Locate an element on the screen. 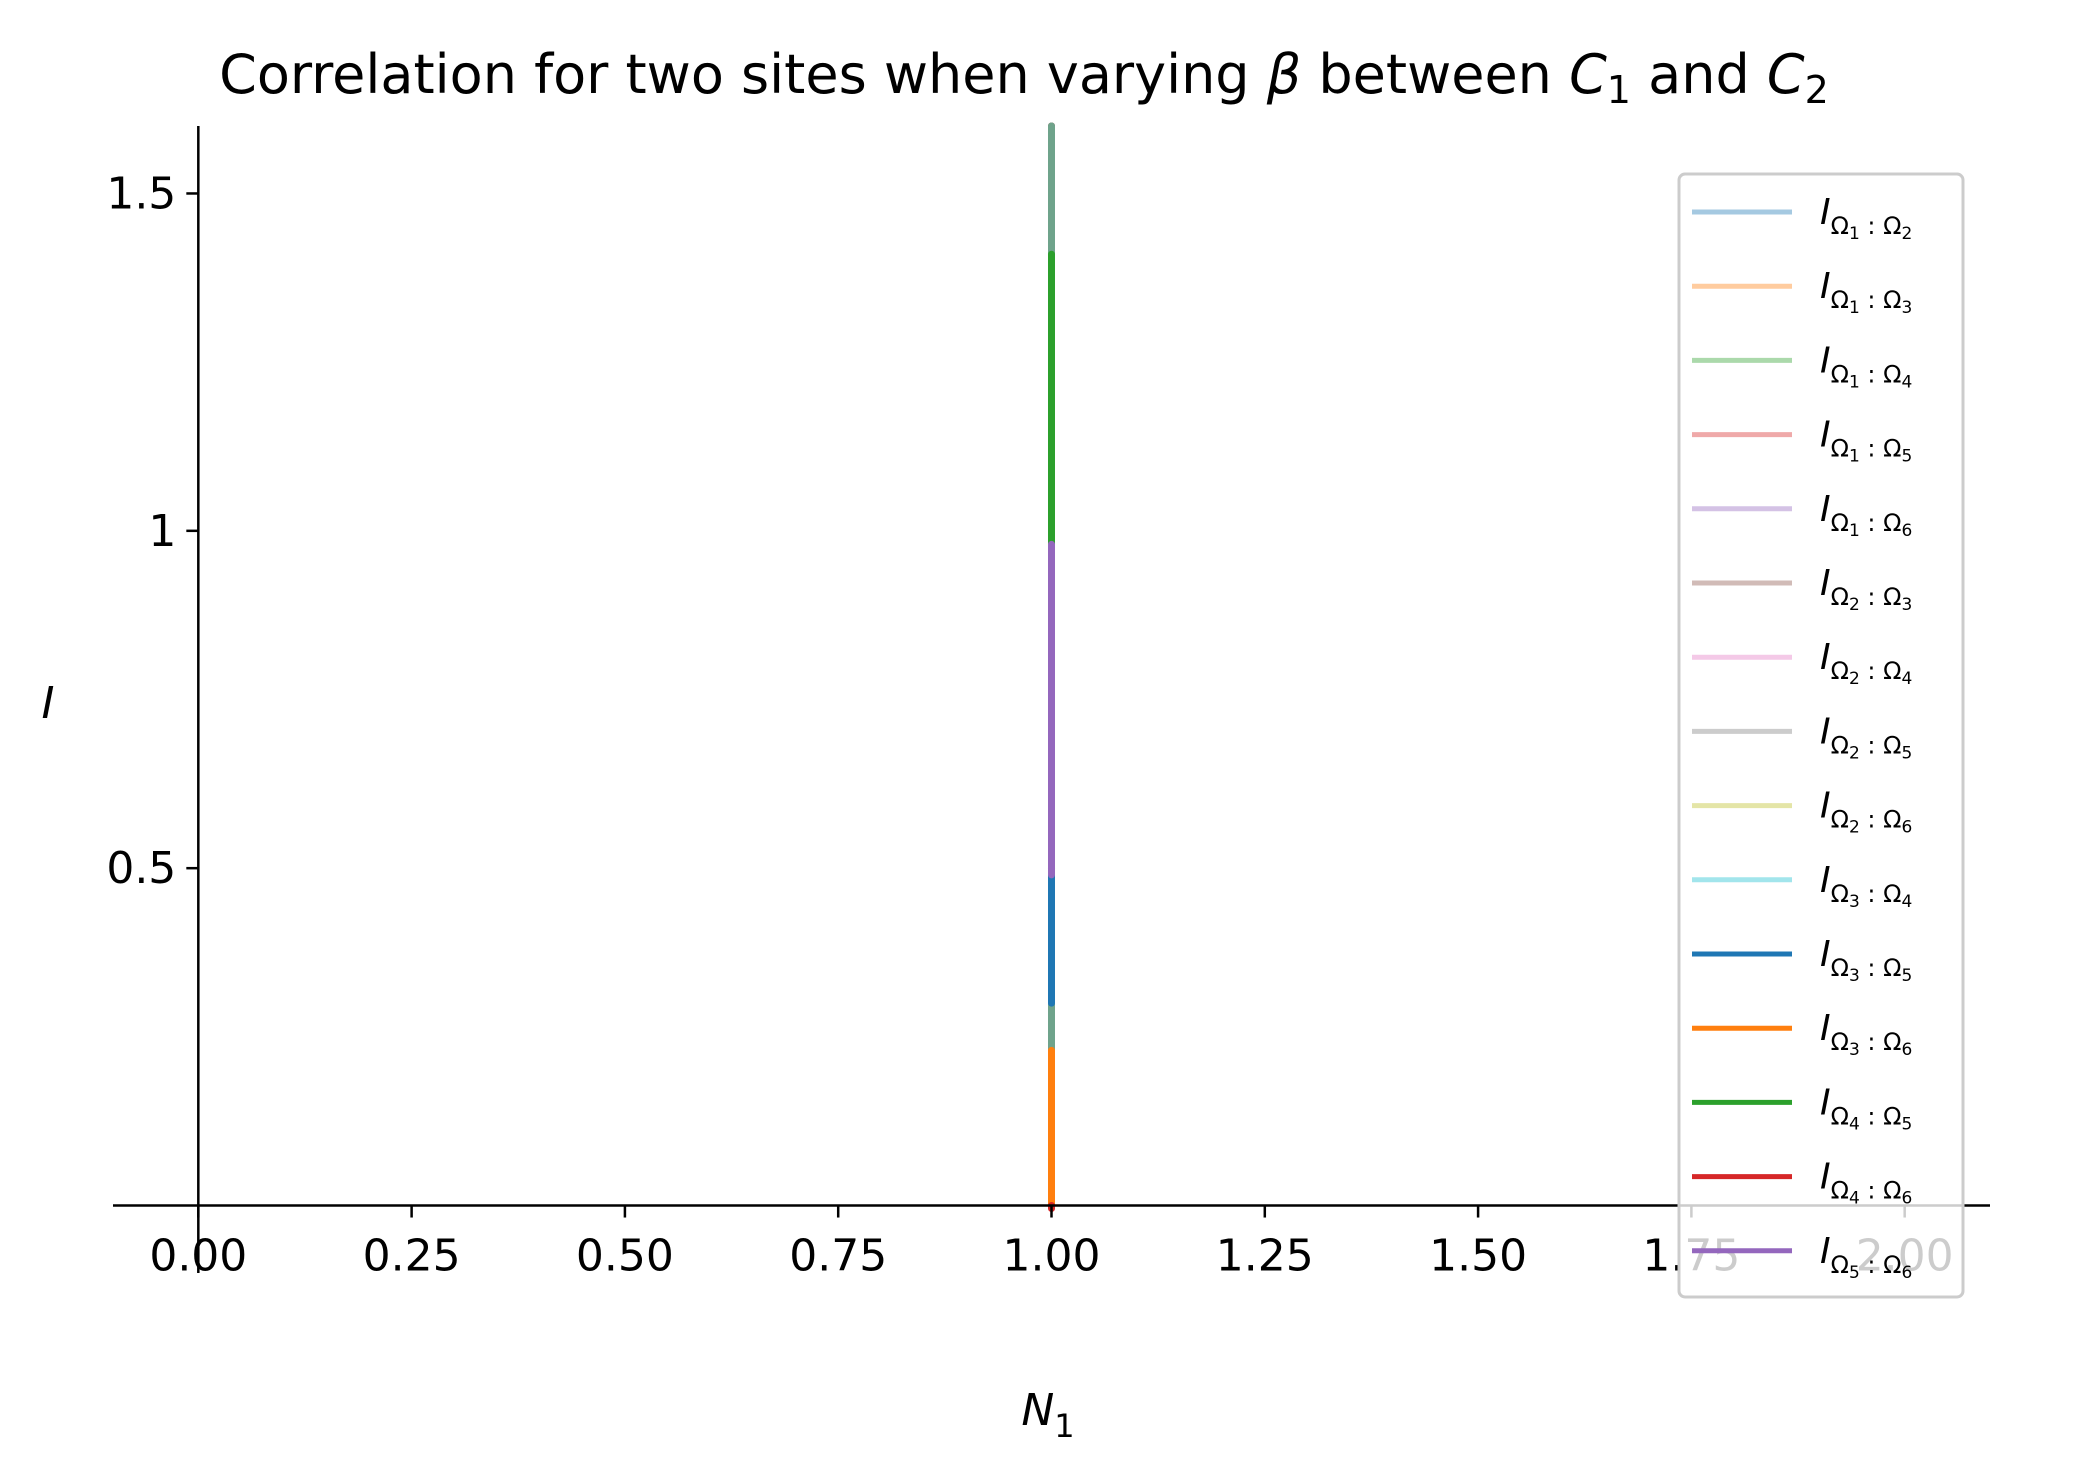  legend-label: IΩ1 : Ω3 is located at coordinates (1866, 292).